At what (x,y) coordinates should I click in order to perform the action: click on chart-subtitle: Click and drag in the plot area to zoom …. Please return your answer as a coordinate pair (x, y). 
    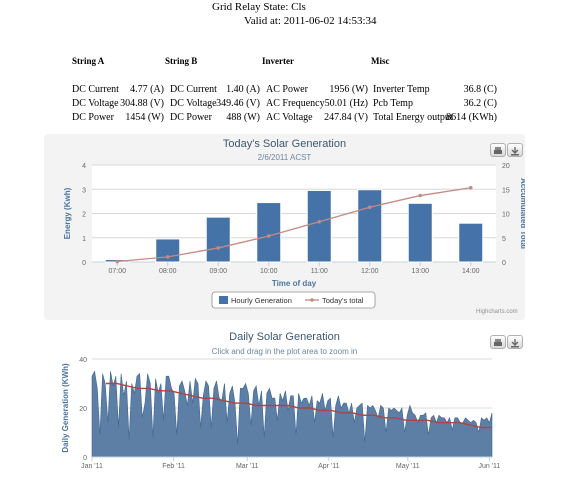
    Looking at the image, I should click on (284, 351).